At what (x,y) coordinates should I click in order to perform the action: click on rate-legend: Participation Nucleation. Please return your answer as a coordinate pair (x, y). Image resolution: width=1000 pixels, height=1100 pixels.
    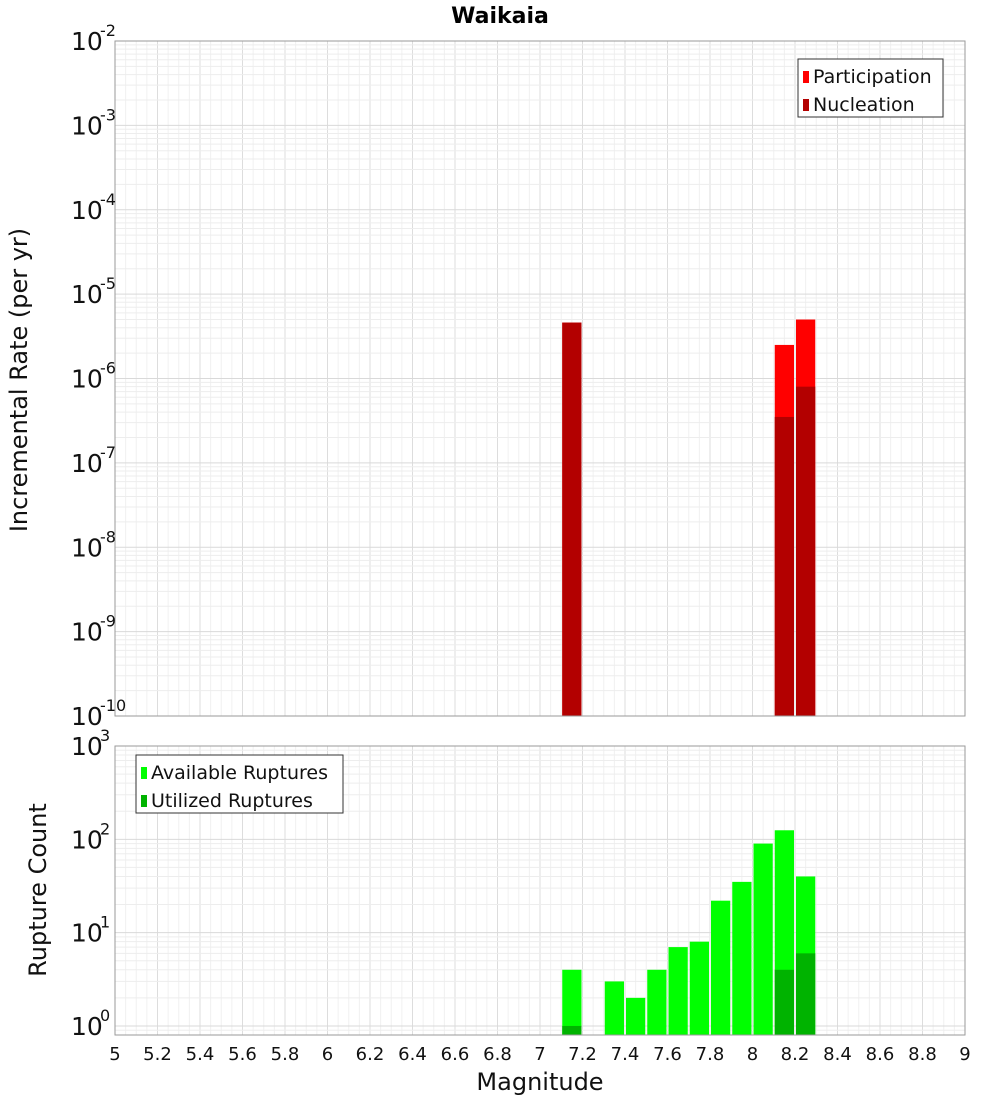
    Looking at the image, I should click on (870, 88).